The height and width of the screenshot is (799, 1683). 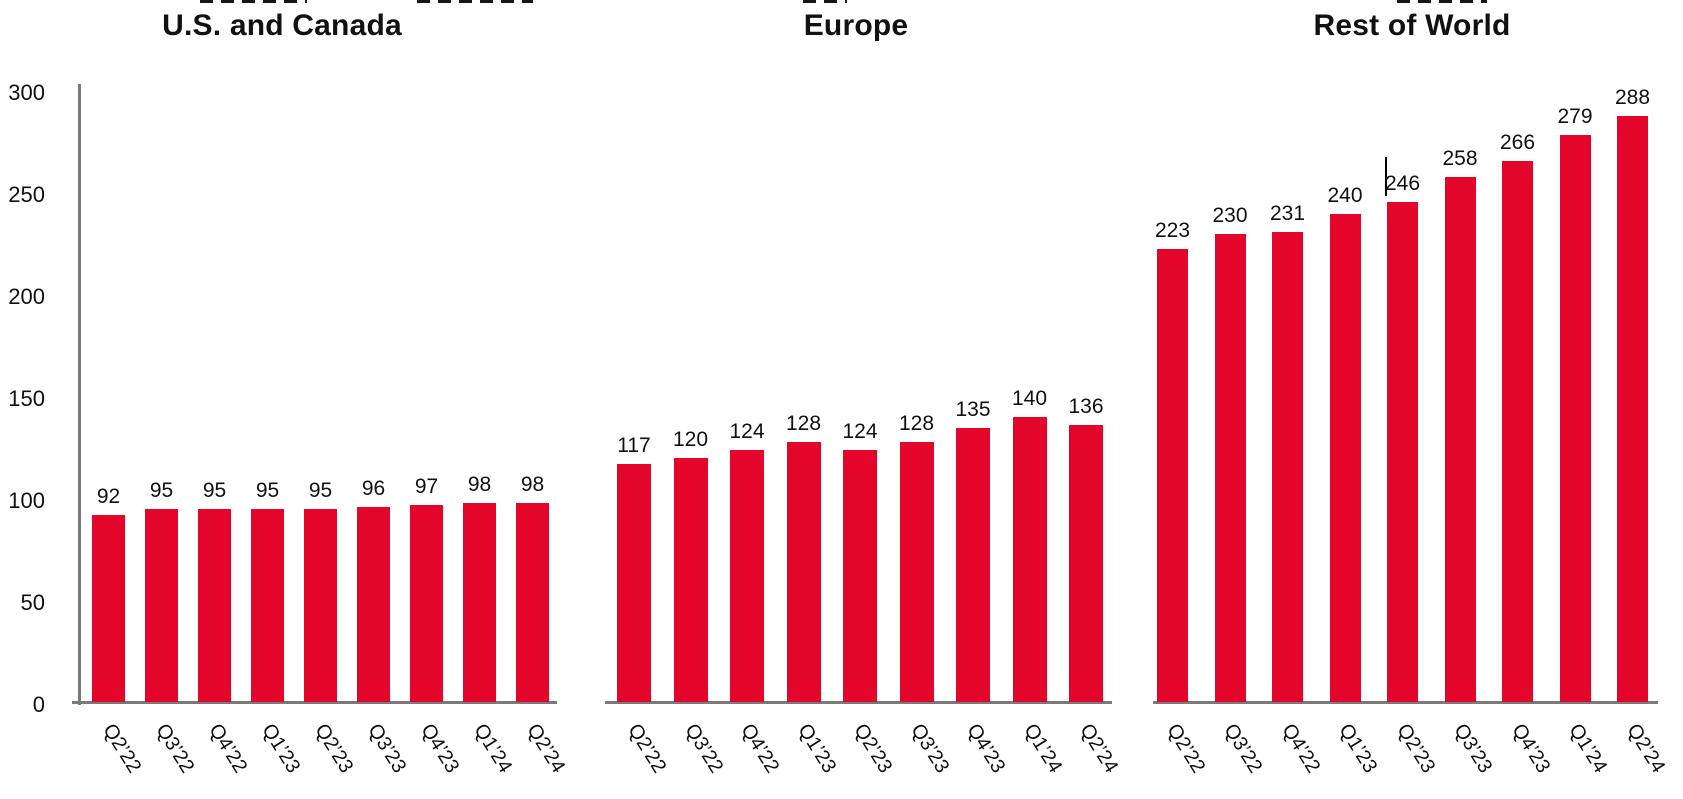 I want to click on bar-value-label: 97, so click(x=426, y=486).